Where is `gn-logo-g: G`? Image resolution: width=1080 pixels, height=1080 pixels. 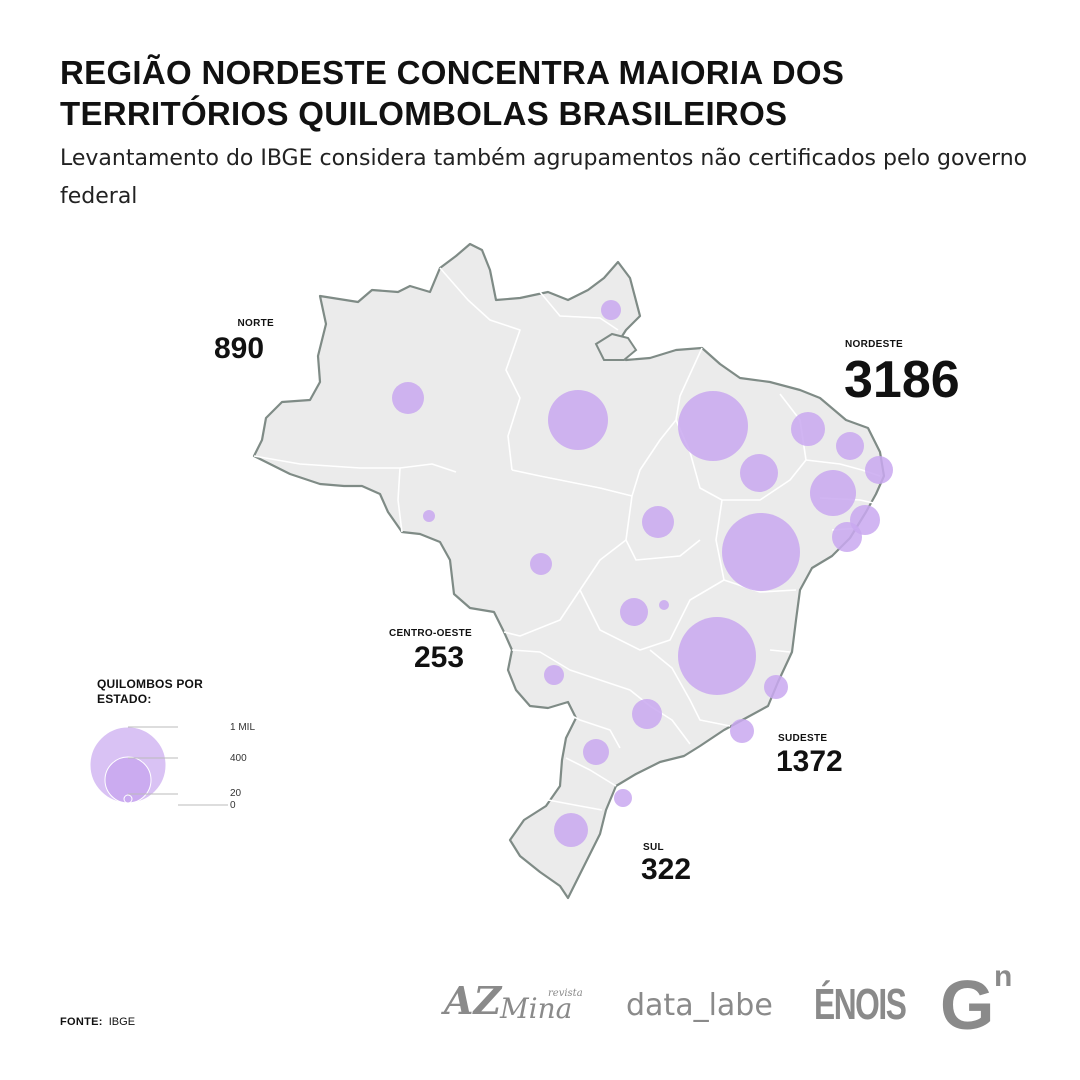 gn-logo-g: G is located at coordinates (967, 1005).